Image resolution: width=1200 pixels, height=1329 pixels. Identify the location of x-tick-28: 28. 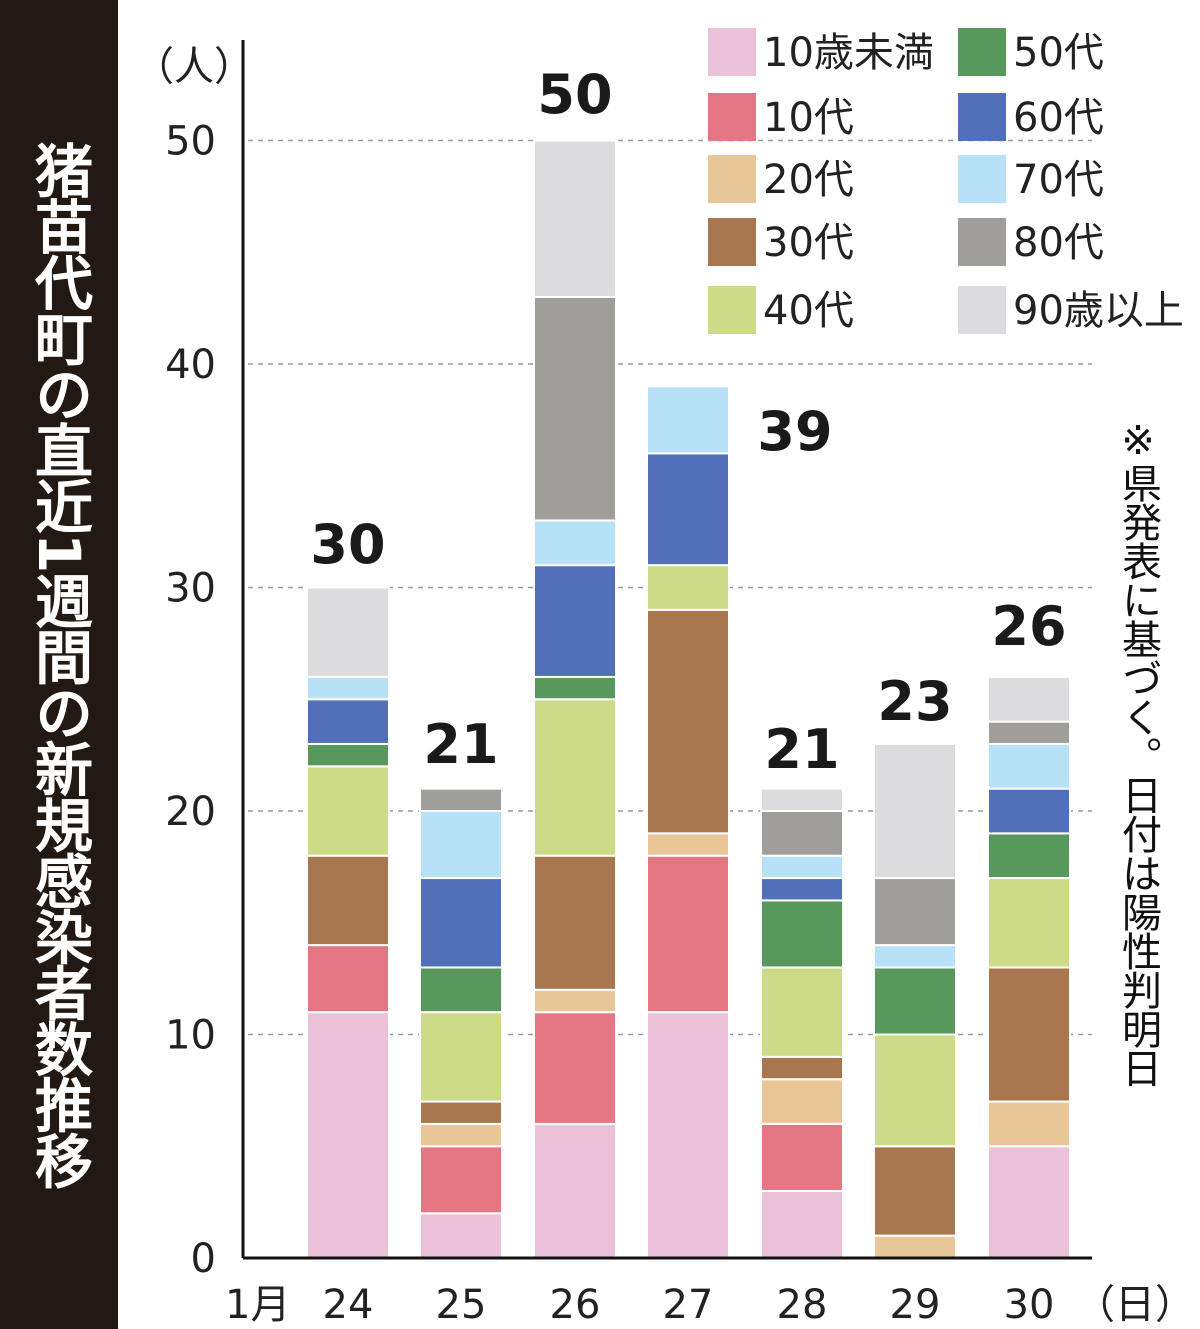
(802, 1305).